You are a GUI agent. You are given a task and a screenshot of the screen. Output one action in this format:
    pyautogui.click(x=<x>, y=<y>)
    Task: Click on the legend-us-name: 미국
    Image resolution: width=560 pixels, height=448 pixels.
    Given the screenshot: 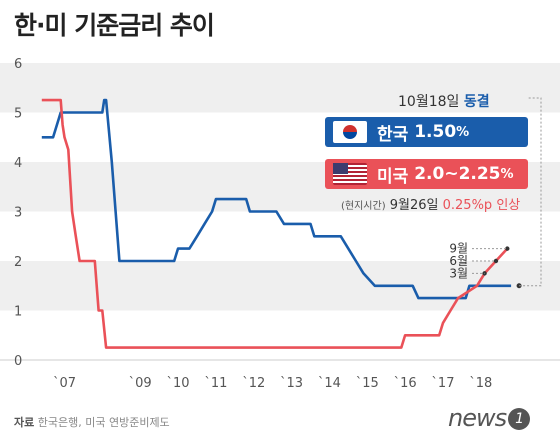 What is the action you would take?
    pyautogui.click(x=393, y=176)
    